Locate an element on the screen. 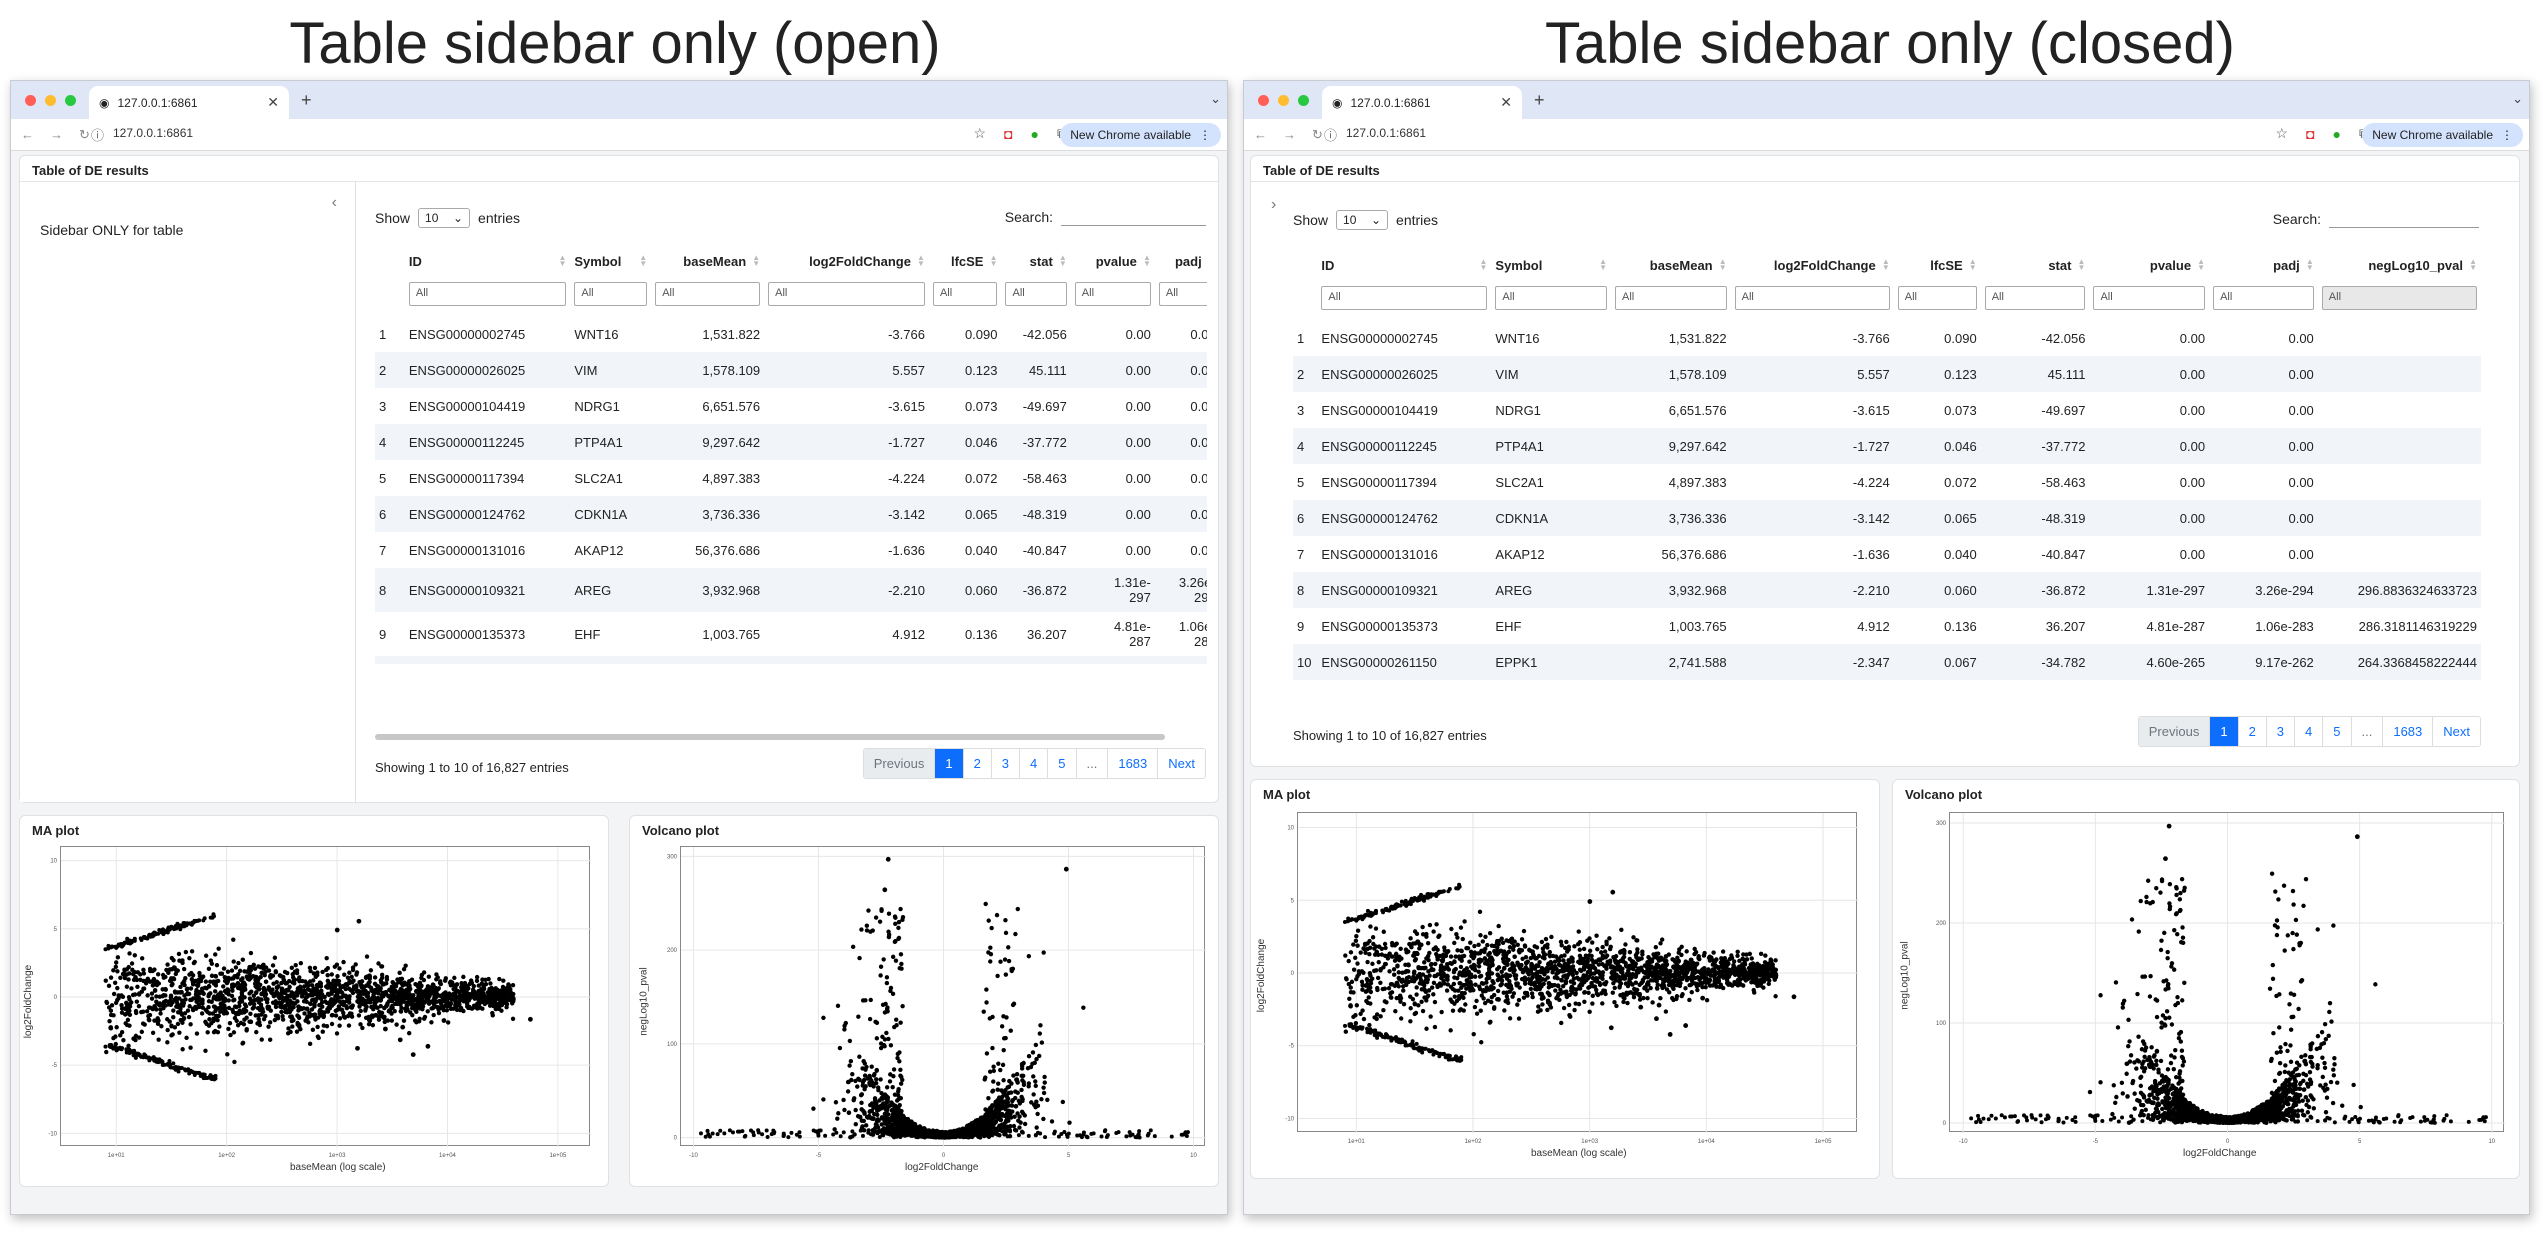 The image size is (2543, 1234). column-header-negLog10_pval: negLog10_pval ▲ ▼ is located at coordinates (2399, 265).